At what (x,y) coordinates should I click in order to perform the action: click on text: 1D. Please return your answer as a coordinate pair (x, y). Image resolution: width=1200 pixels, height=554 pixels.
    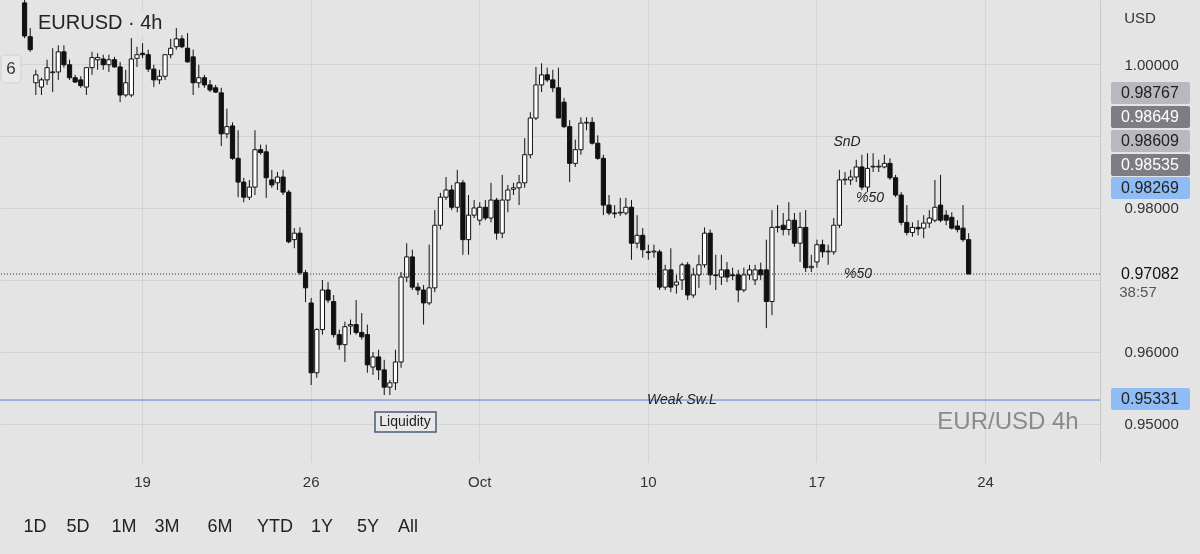
    Looking at the image, I should click on (35, 526).